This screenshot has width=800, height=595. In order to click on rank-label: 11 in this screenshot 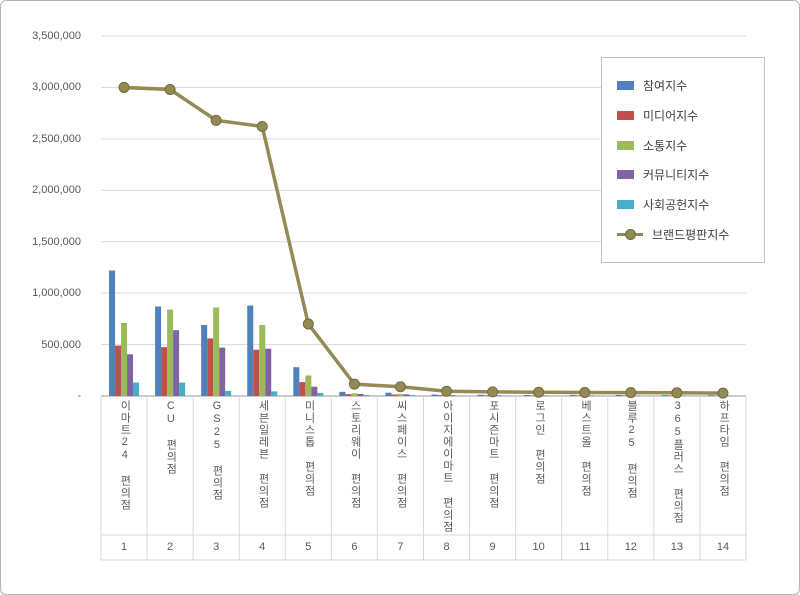, I will do `click(585, 547)`.